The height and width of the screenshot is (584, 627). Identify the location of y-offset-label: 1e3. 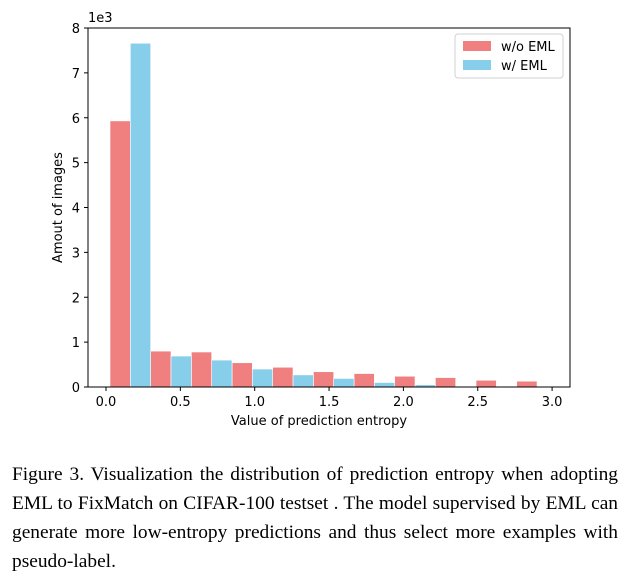
(100, 18).